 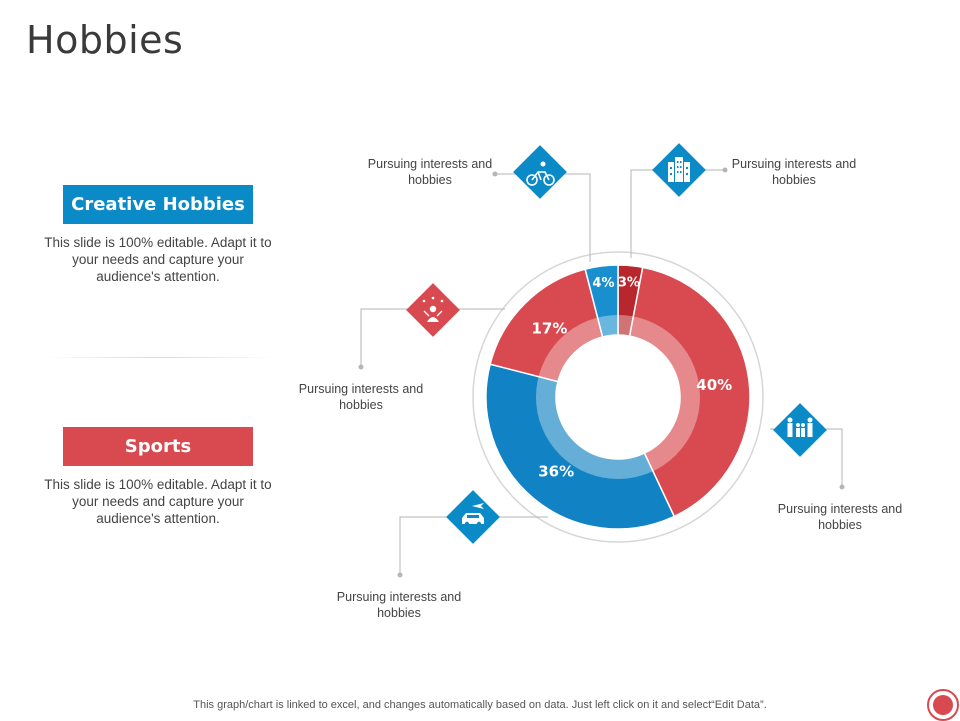 What do you see at coordinates (714, 385) in the screenshot?
I see `slice-label-1: 40%` at bounding box center [714, 385].